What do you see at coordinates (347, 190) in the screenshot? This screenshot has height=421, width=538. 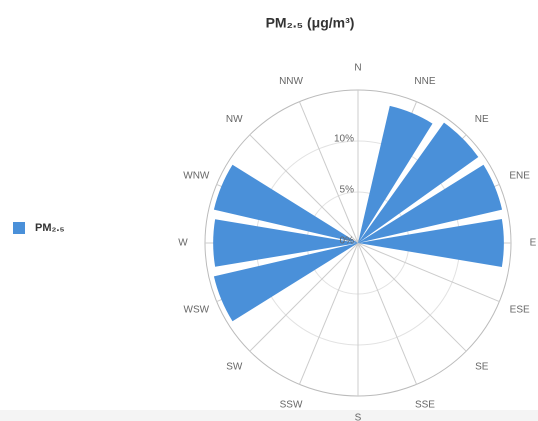 I see `y-tick-label: 5%` at bounding box center [347, 190].